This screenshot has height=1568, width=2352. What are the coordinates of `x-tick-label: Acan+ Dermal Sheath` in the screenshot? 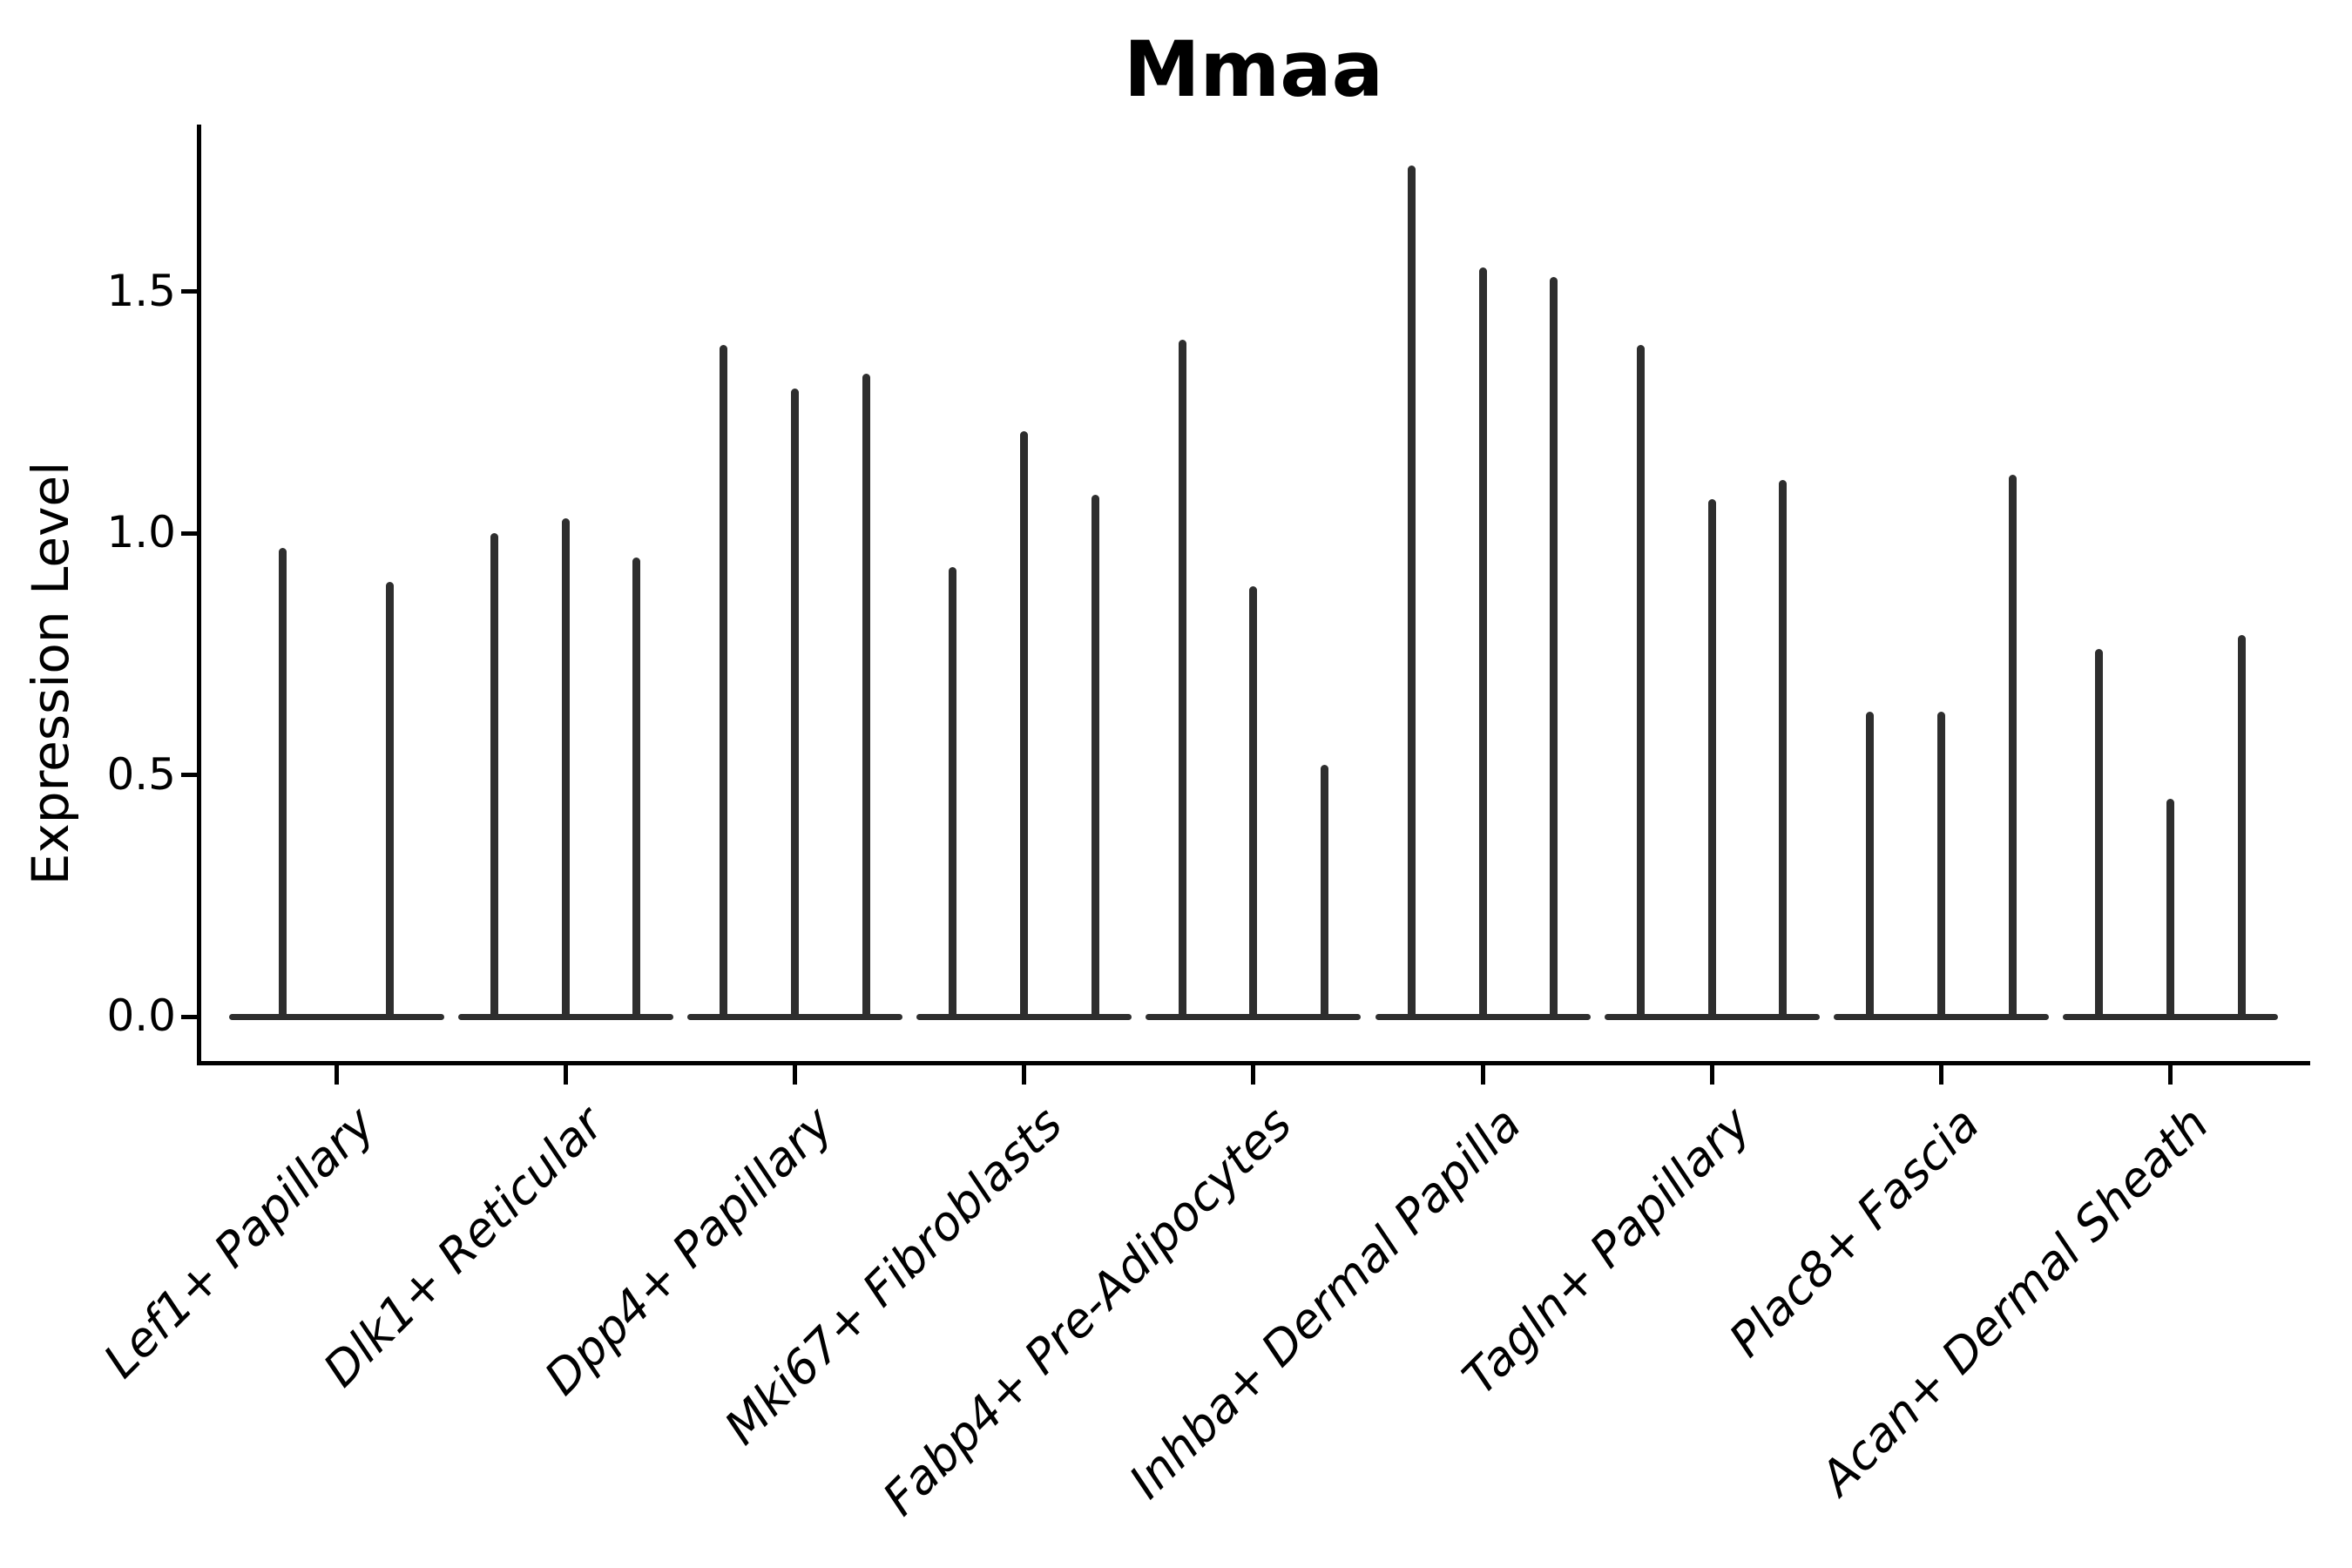 It's located at (2014, 1301).